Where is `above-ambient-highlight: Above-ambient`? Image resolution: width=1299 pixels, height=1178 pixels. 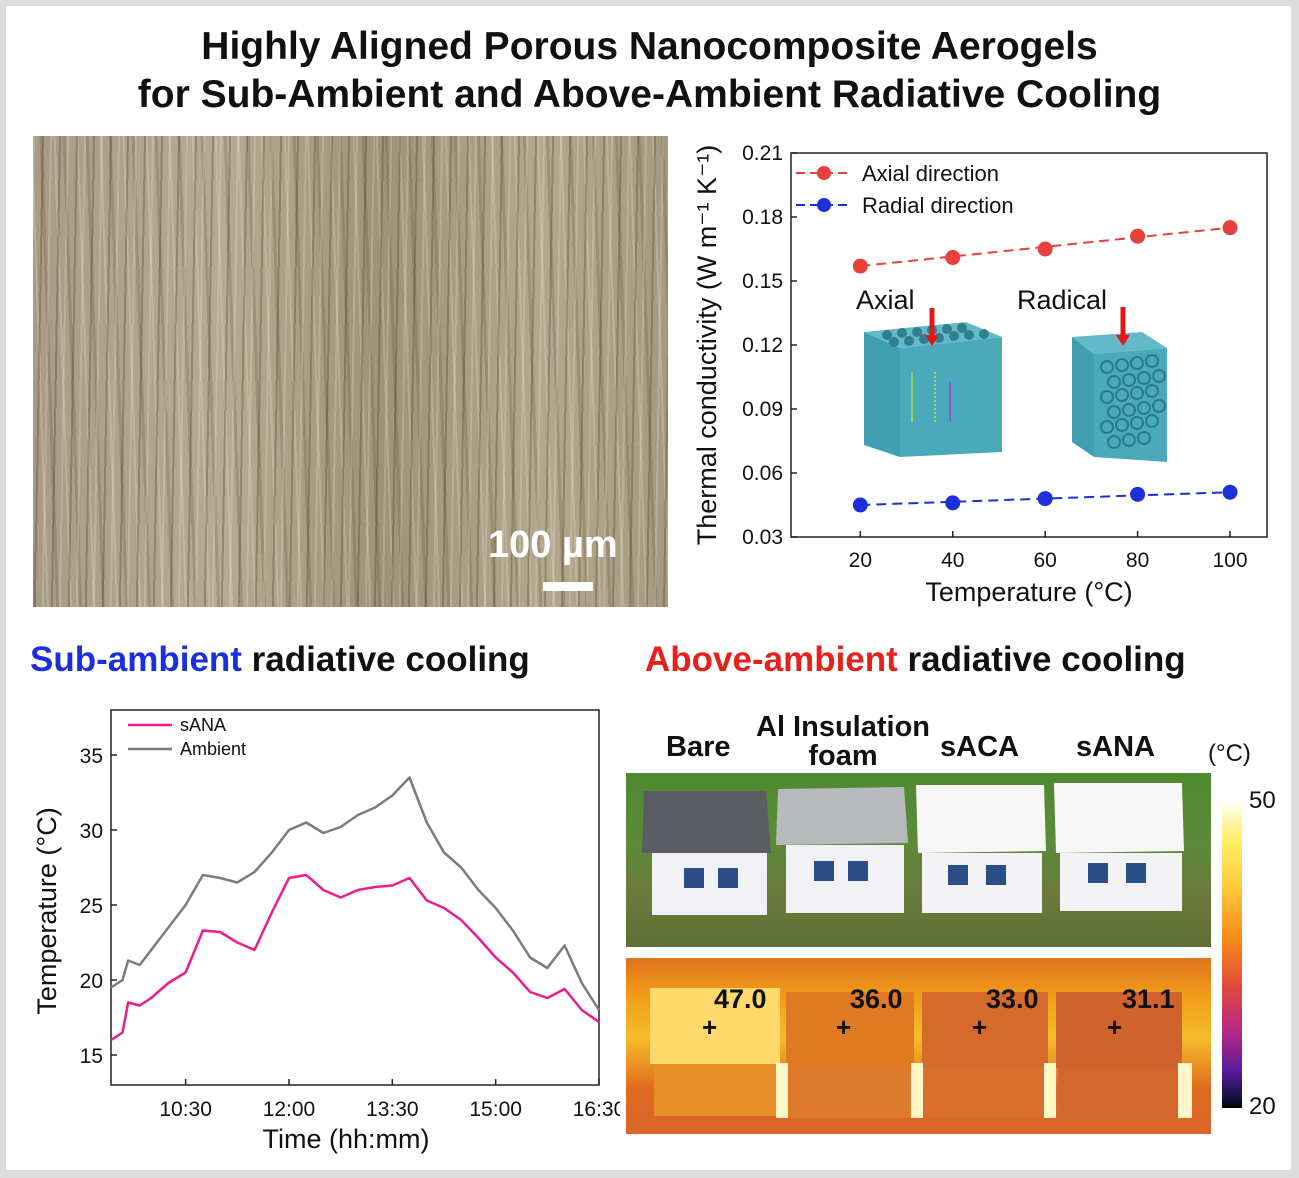
above-ambient-highlight: Above-ambient is located at coordinates (771, 659).